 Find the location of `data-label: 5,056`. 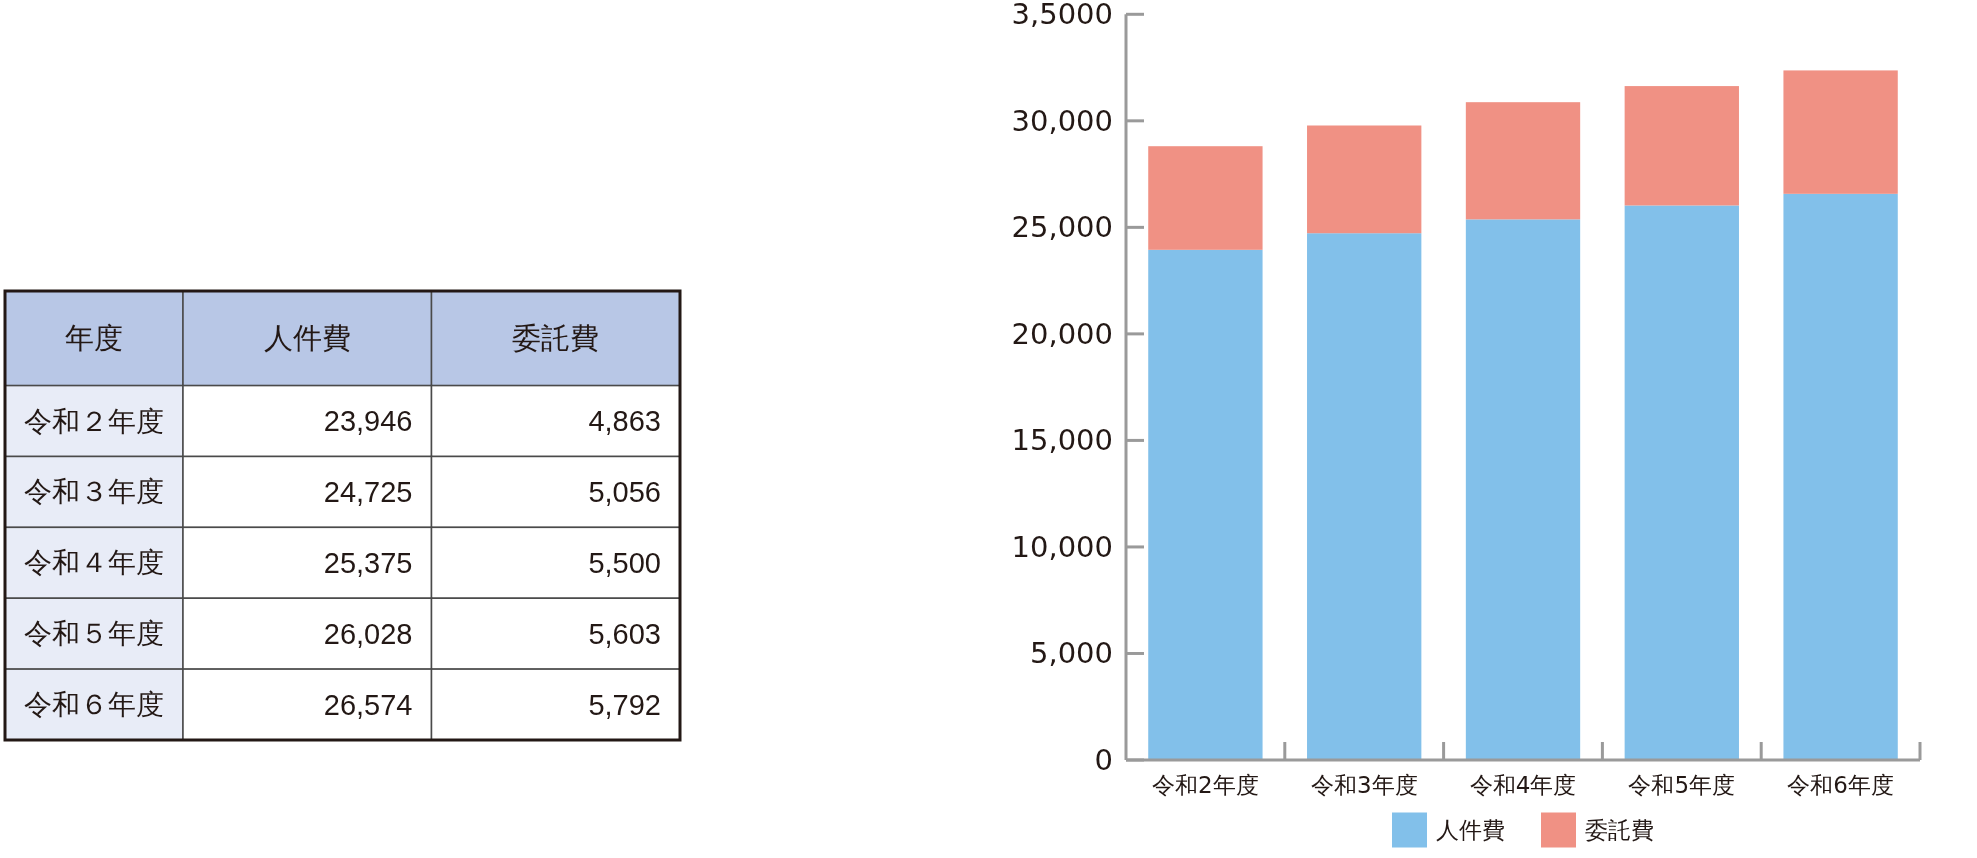

data-label: 5,056 is located at coordinates (624, 491).